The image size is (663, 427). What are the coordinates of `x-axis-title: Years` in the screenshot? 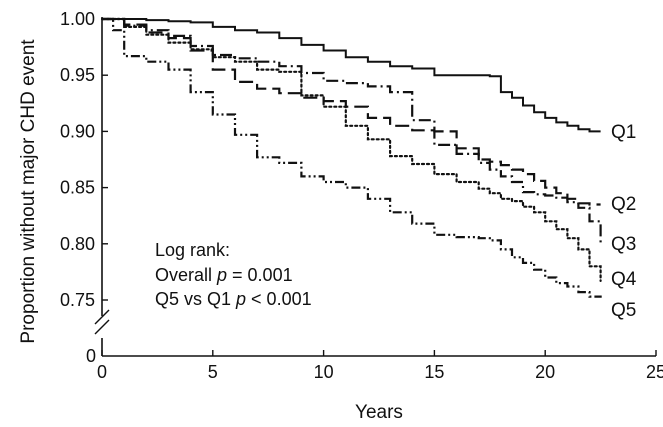 It's located at (379, 412).